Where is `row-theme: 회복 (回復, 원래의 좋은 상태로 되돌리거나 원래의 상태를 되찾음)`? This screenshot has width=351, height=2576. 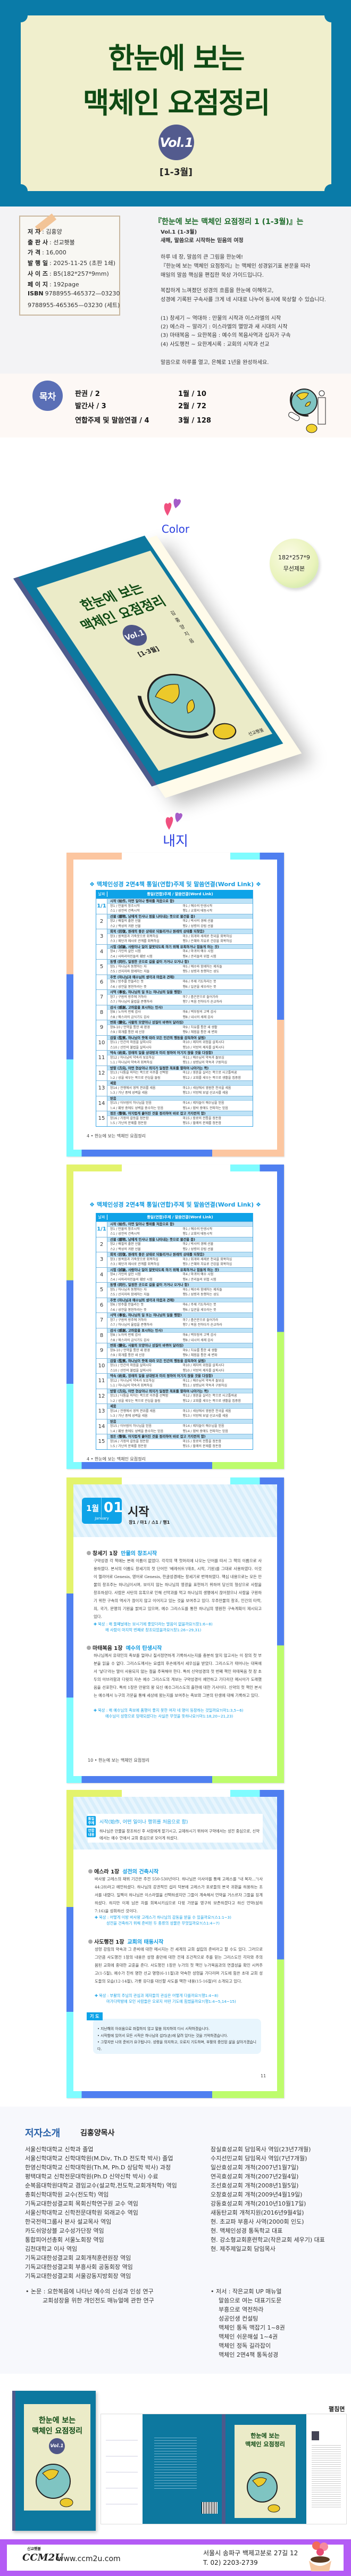
row-theme: 회복 (回復, 원래의 좋은 상태로 되돌리거나 원래의 상태를 되찾음) is located at coordinates (180, 931).